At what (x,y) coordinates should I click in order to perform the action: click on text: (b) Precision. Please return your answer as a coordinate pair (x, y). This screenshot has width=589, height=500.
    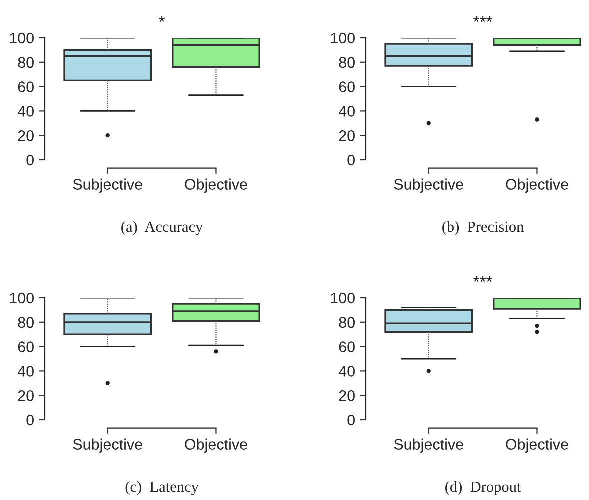
    Looking at the image, I should click on (483, 228).